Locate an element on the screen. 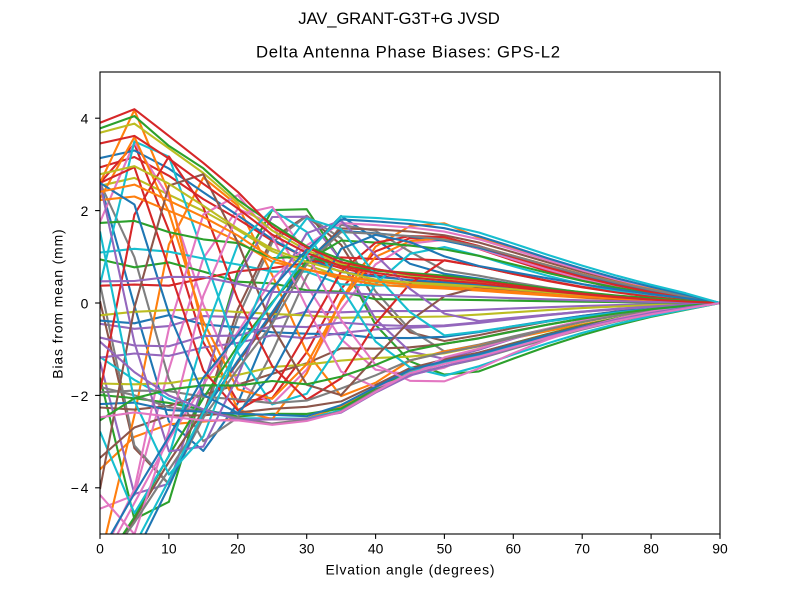 This screenshot has height=600, width=800. svg-text: 50 is located at coordinates (445, 548).